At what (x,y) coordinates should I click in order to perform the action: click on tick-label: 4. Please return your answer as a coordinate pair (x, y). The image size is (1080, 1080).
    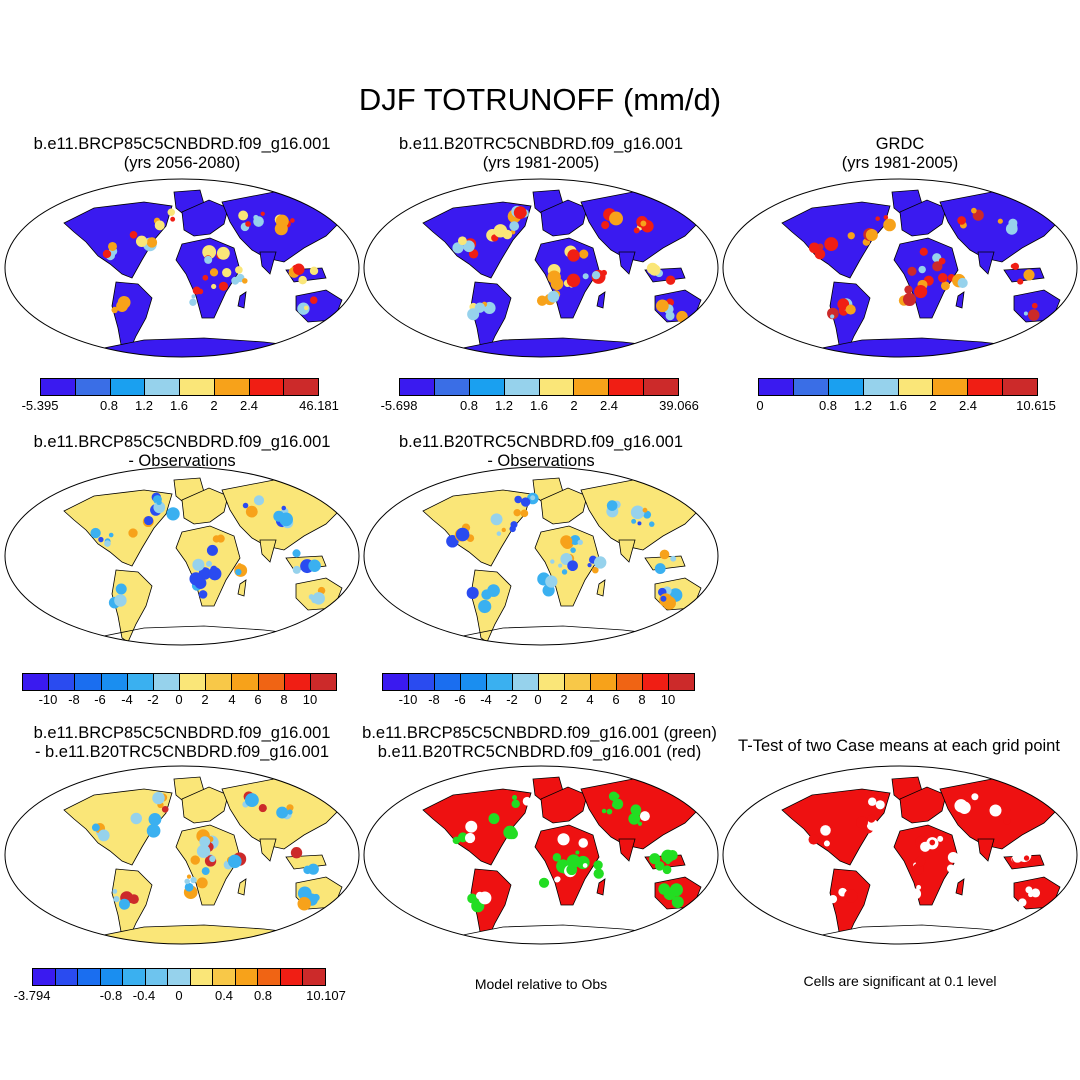
    Looking at the image, I should click on (232, 699).